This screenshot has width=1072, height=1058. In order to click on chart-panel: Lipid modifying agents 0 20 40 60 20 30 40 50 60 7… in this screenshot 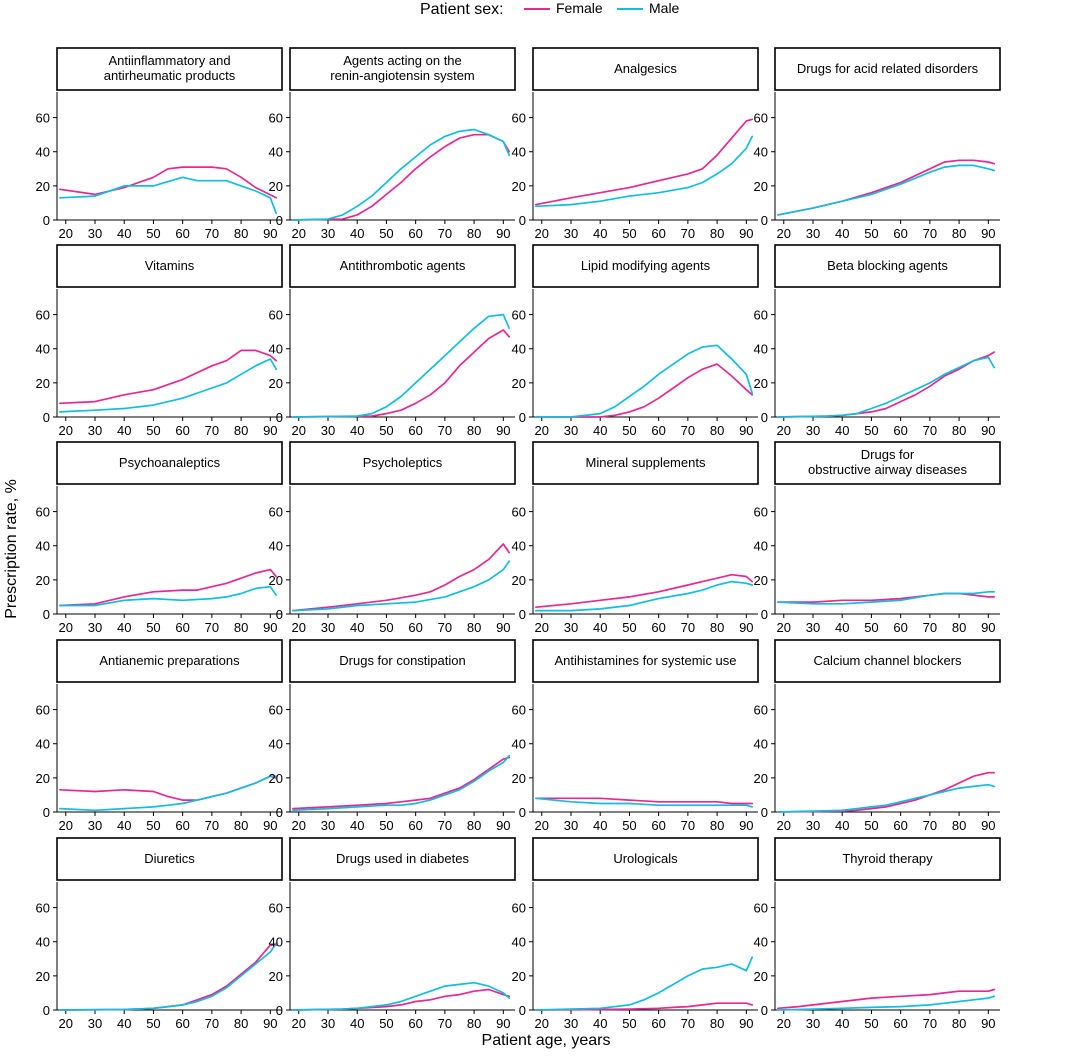, I will do `click(635, 341)`.